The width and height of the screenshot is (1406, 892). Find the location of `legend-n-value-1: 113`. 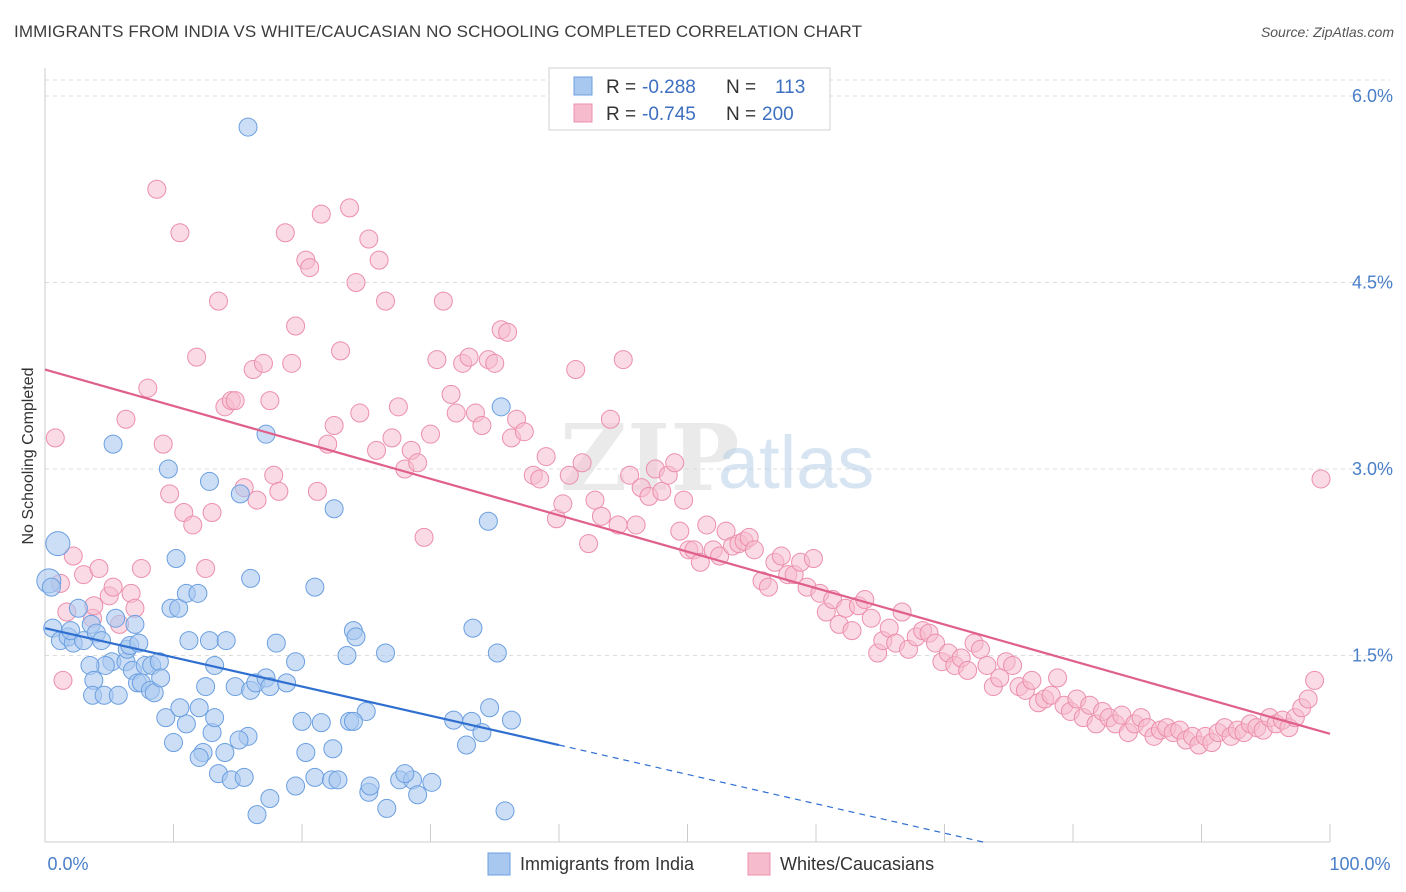

legend-n-value-1: 113 is located at coordinates (790, 87).